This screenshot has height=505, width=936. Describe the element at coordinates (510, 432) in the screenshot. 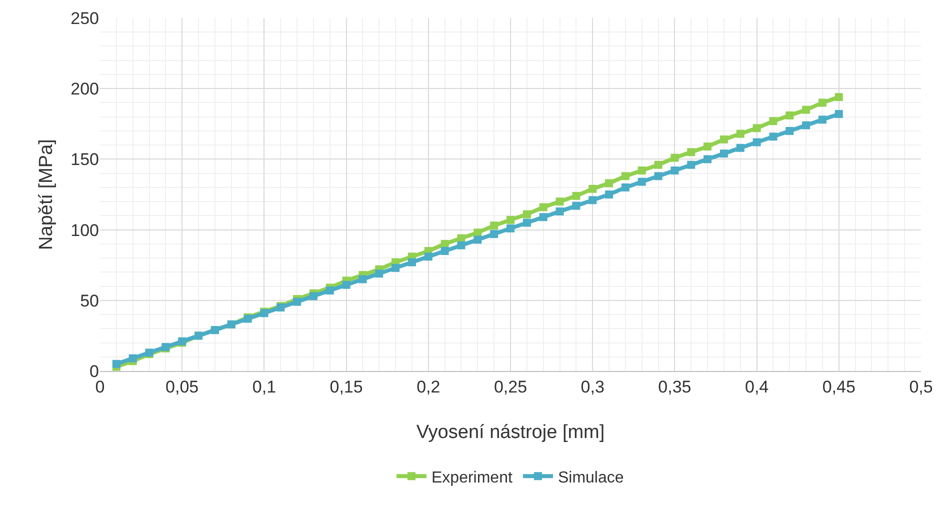

I see `x-axis-title: Vyosení nástroje [mm]` at that location.